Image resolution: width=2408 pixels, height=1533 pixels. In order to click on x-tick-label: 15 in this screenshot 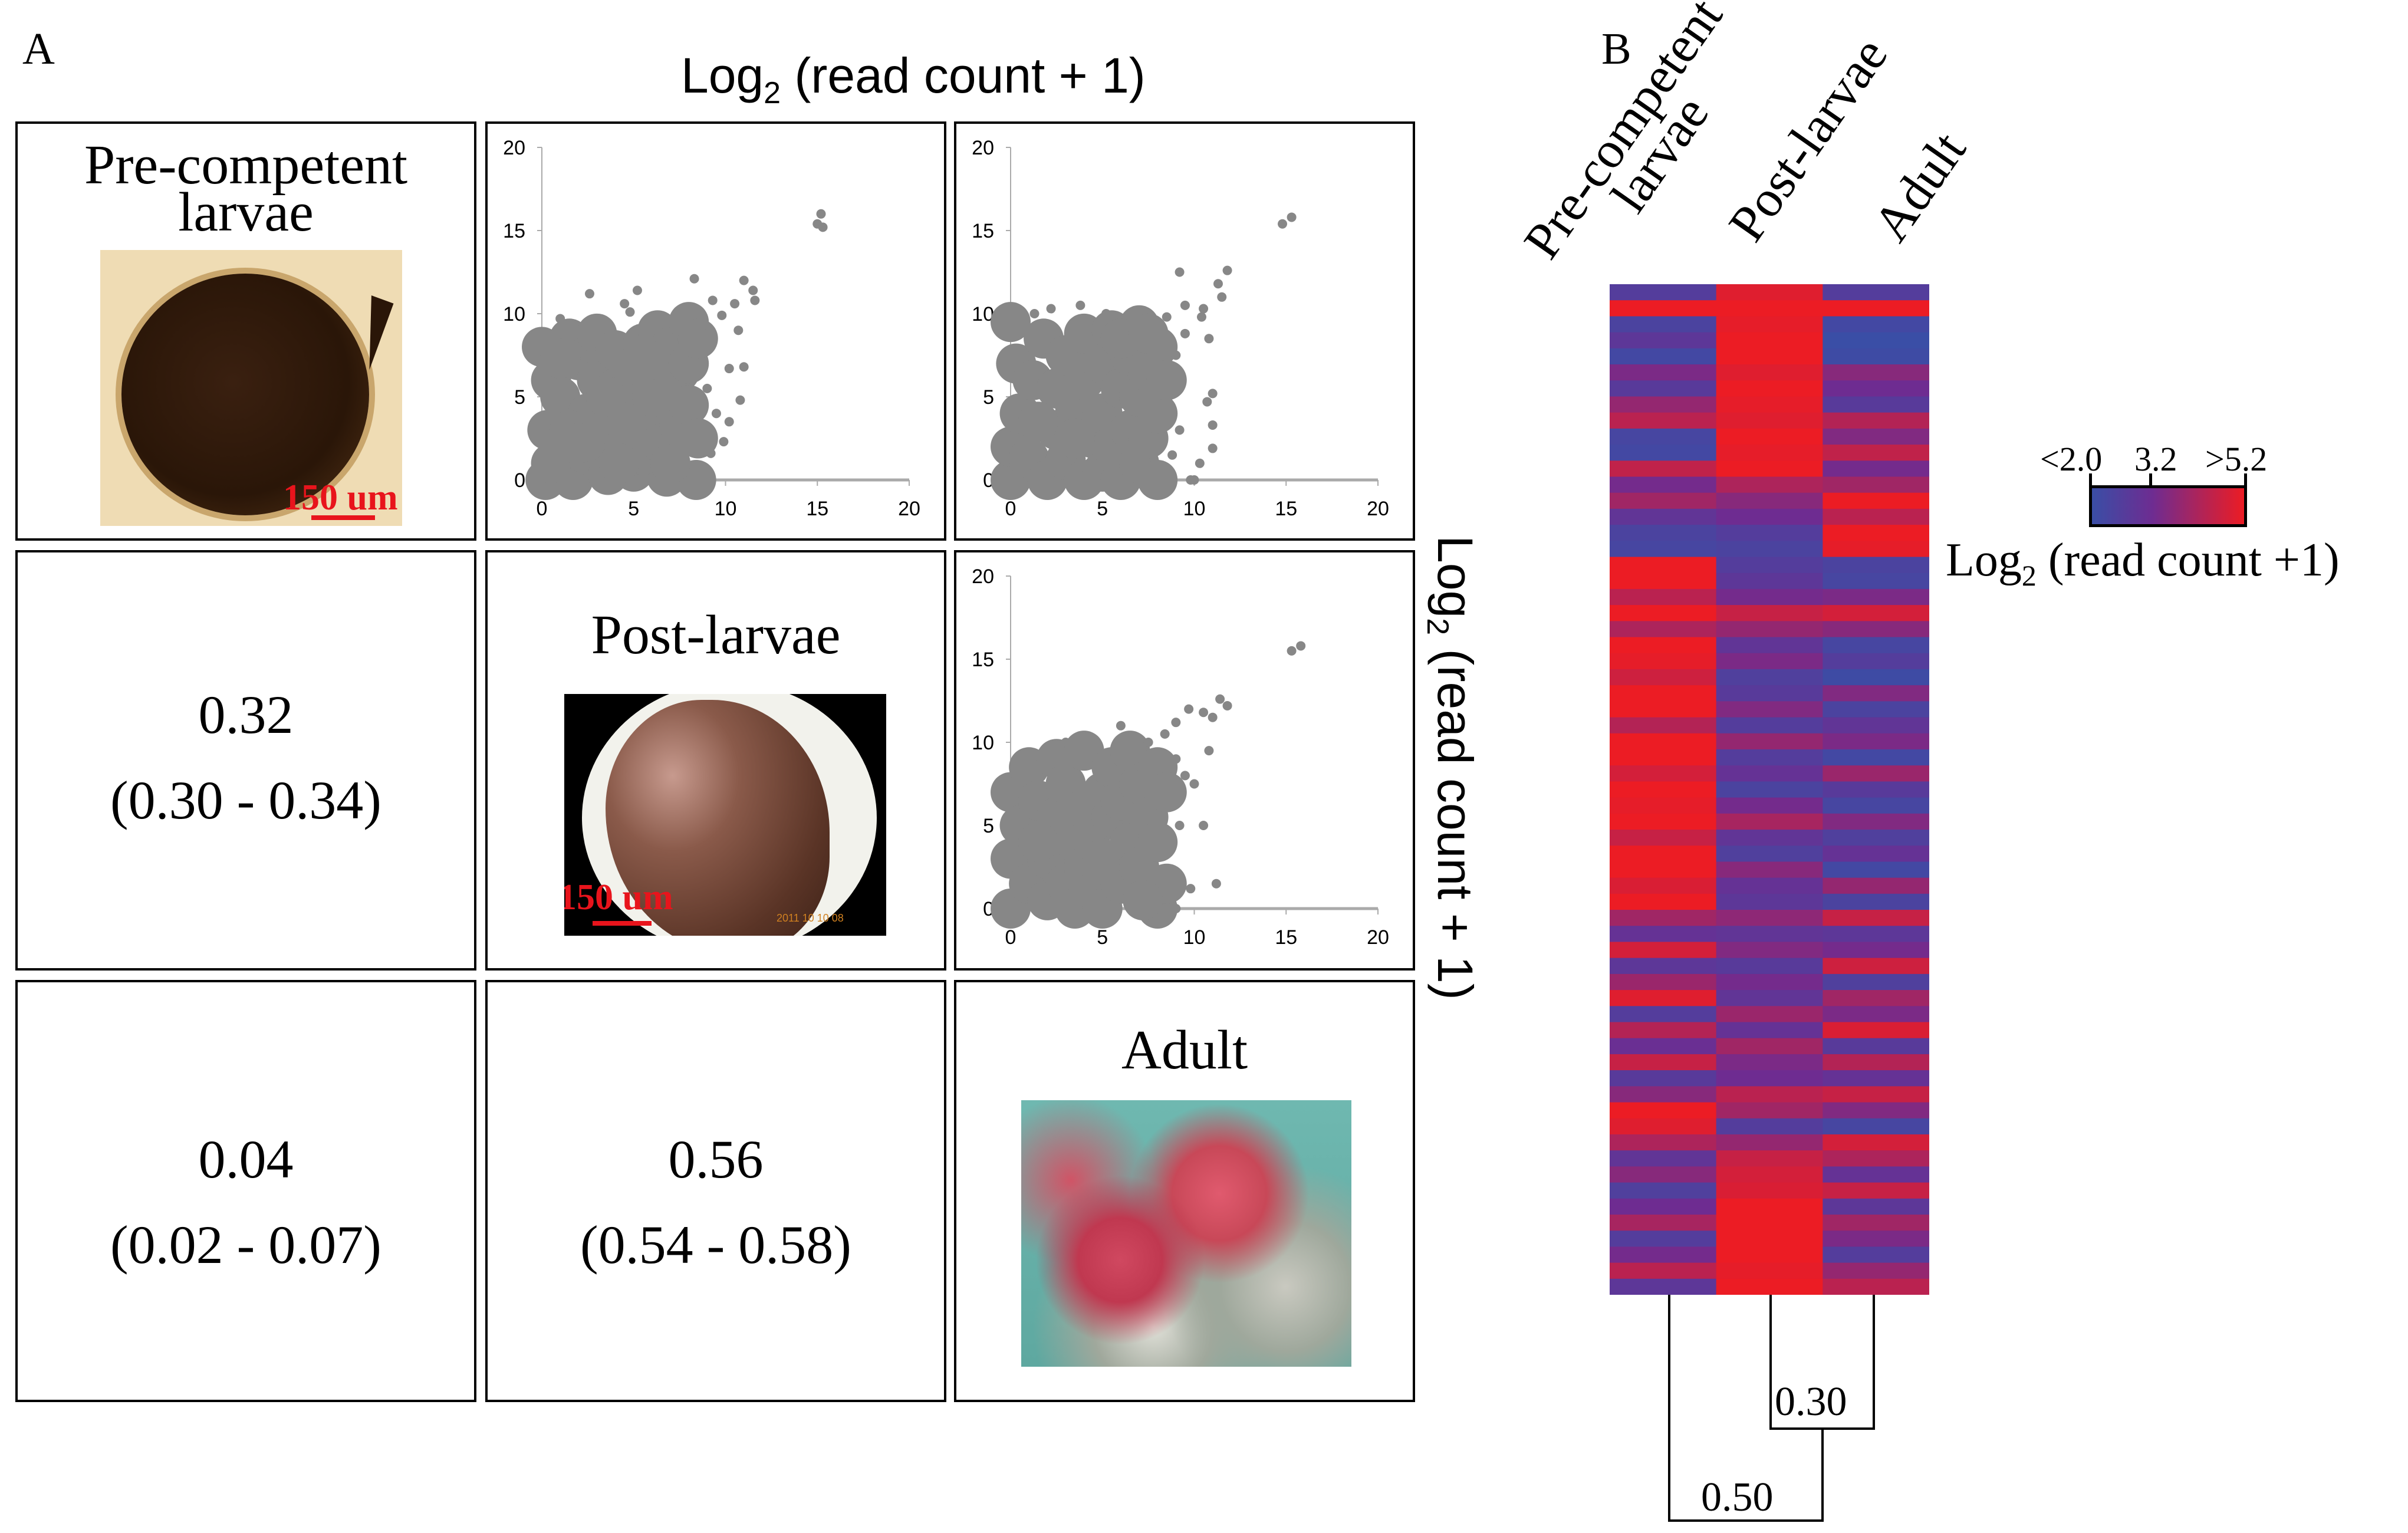, I will do `click(1286, 509)`.